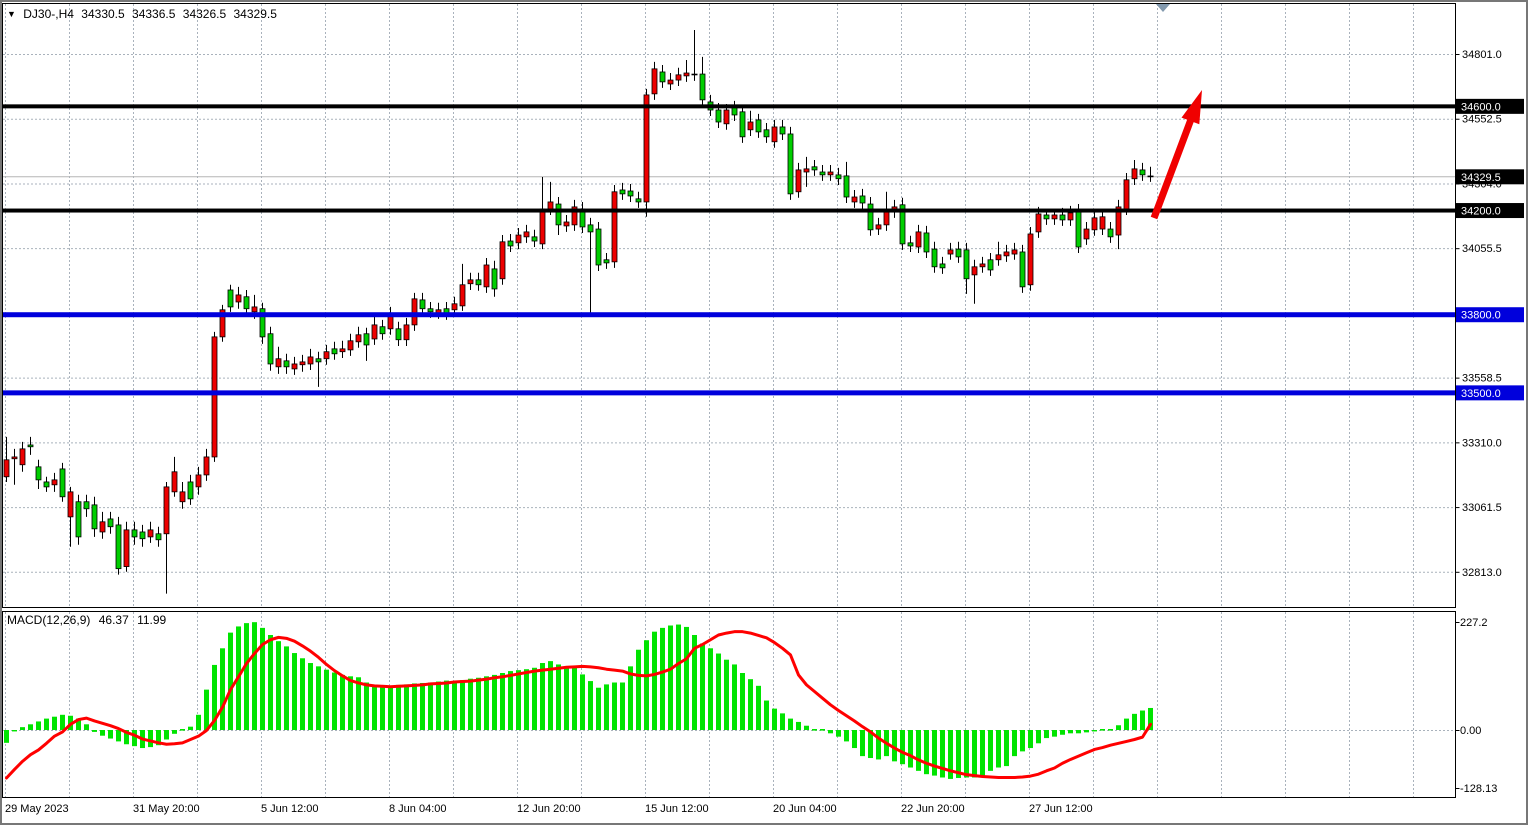 The height and width of the screenshot is (825, 1528). Describe the element at coordinates (290, 809) in the screenshot. I see `time-tick-label: 5 Jun 12:00` at that location.